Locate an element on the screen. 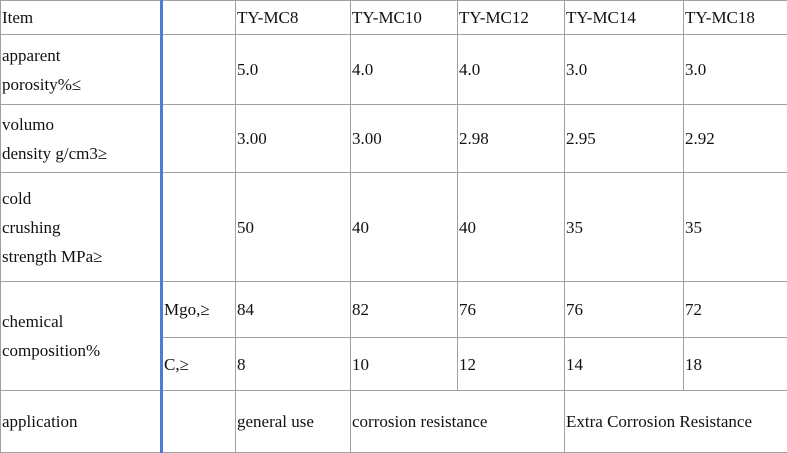 The width and height of the screenshot is (787, 453). row-label: chemical composition% is located at coordinates (81, 336).